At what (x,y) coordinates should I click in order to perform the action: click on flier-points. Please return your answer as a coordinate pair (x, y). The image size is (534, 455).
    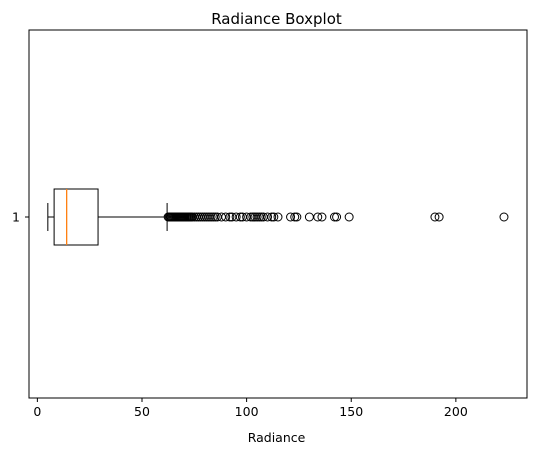
    Looking at the image, I should click on (336, 217).